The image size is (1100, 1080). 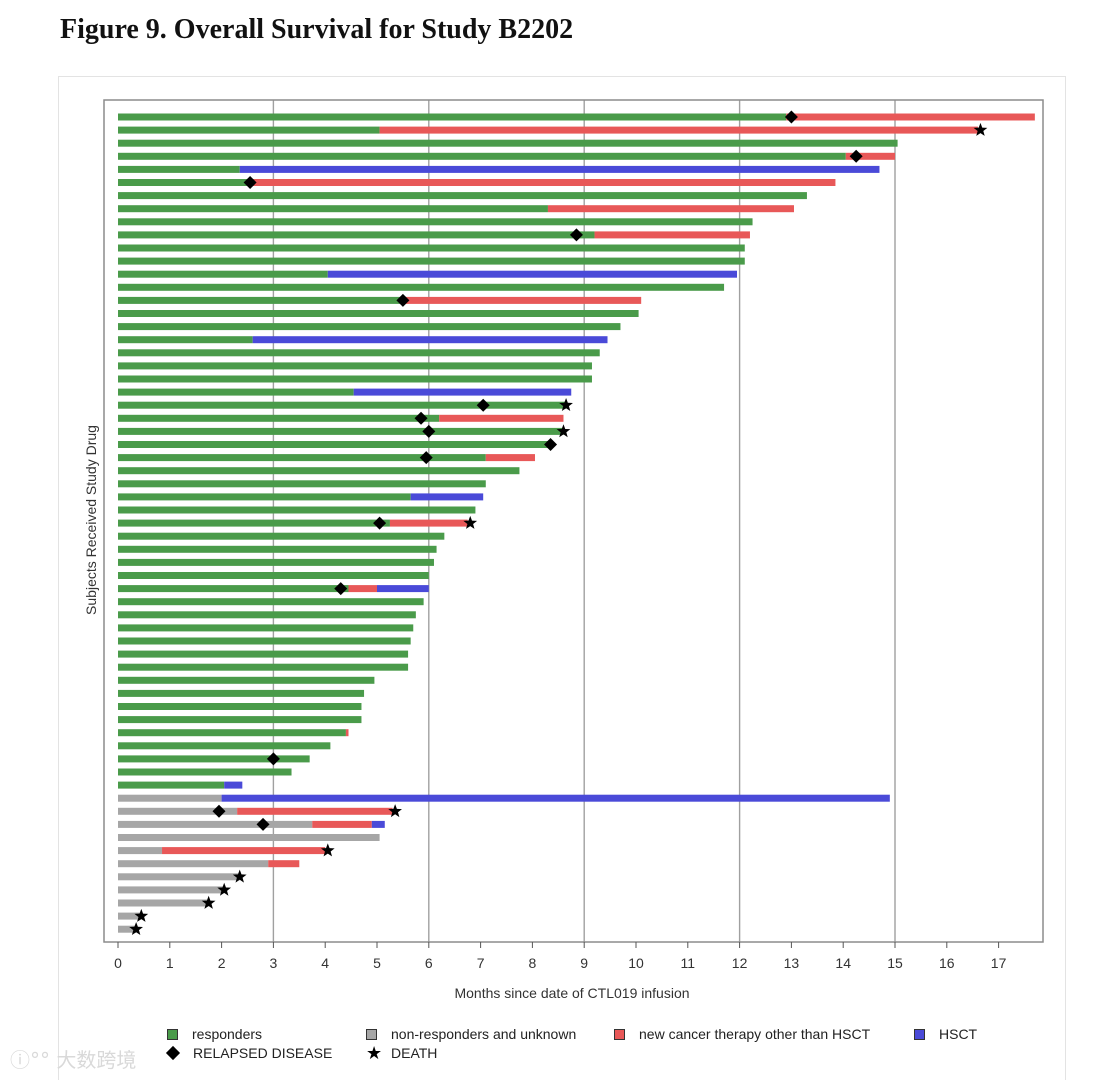 What do you see at coordinates (429, 963) in the screenshot?
I see `x-tick-label: 6` at bounding box center [429, 963].